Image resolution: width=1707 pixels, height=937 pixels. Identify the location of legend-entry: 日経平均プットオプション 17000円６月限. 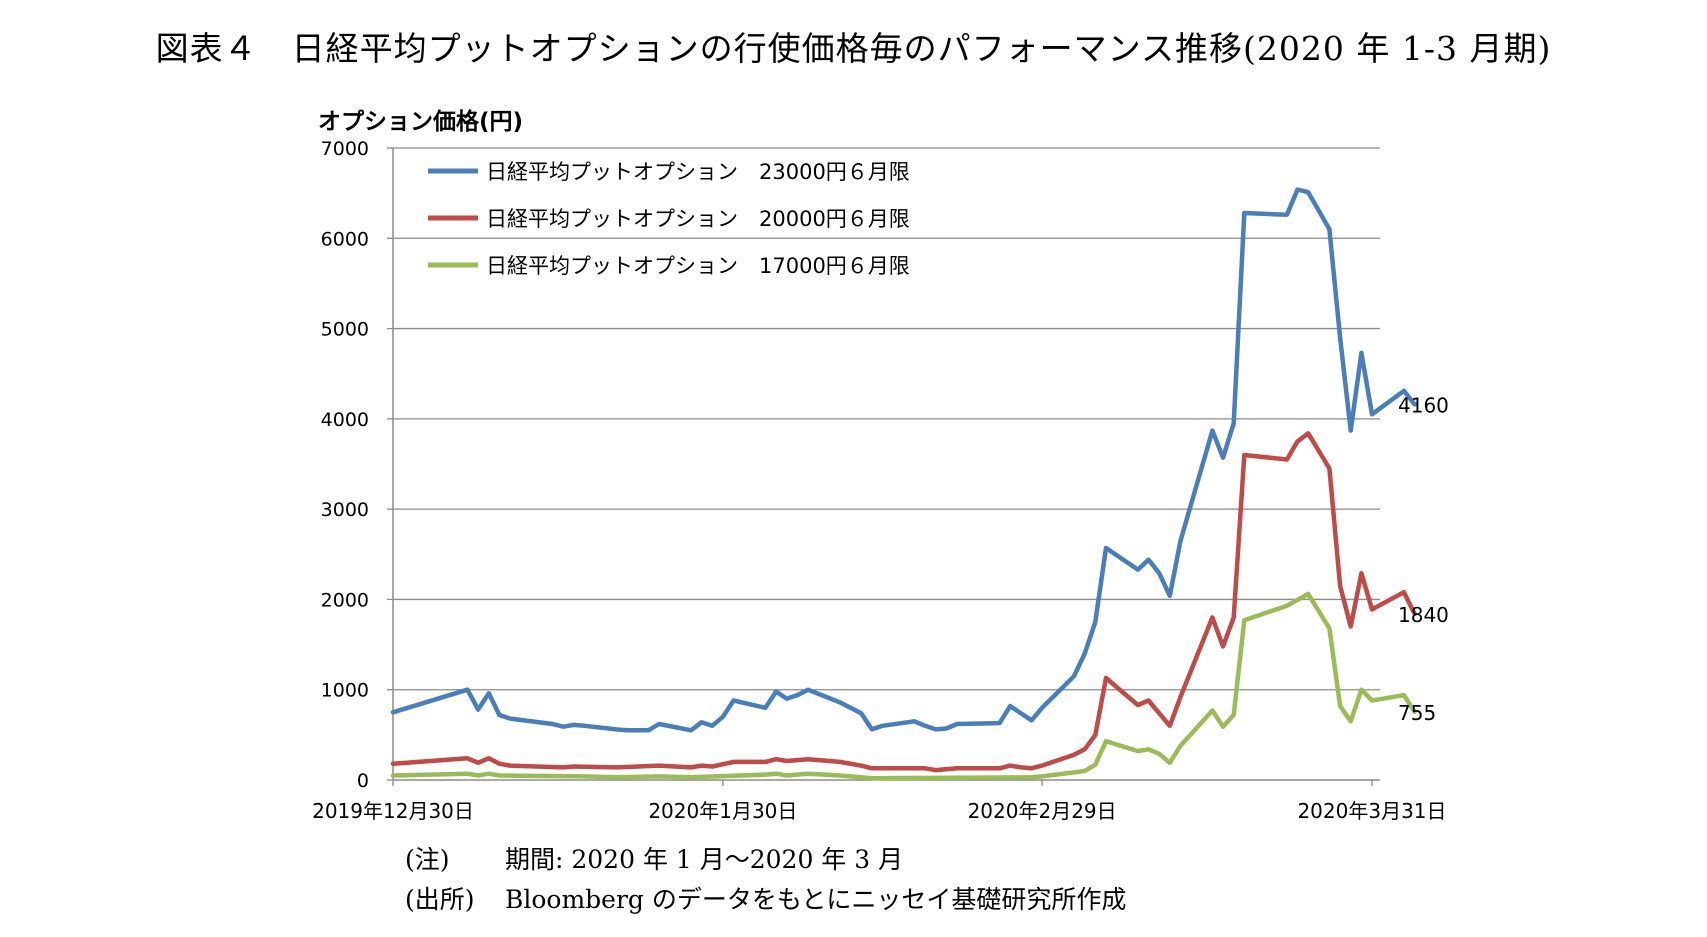
(698, 266).